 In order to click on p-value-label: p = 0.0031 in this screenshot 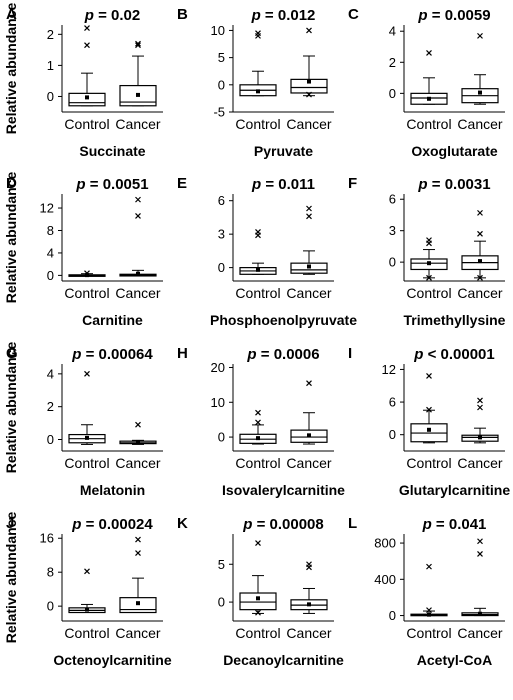, I will do `click(453, 184)`.